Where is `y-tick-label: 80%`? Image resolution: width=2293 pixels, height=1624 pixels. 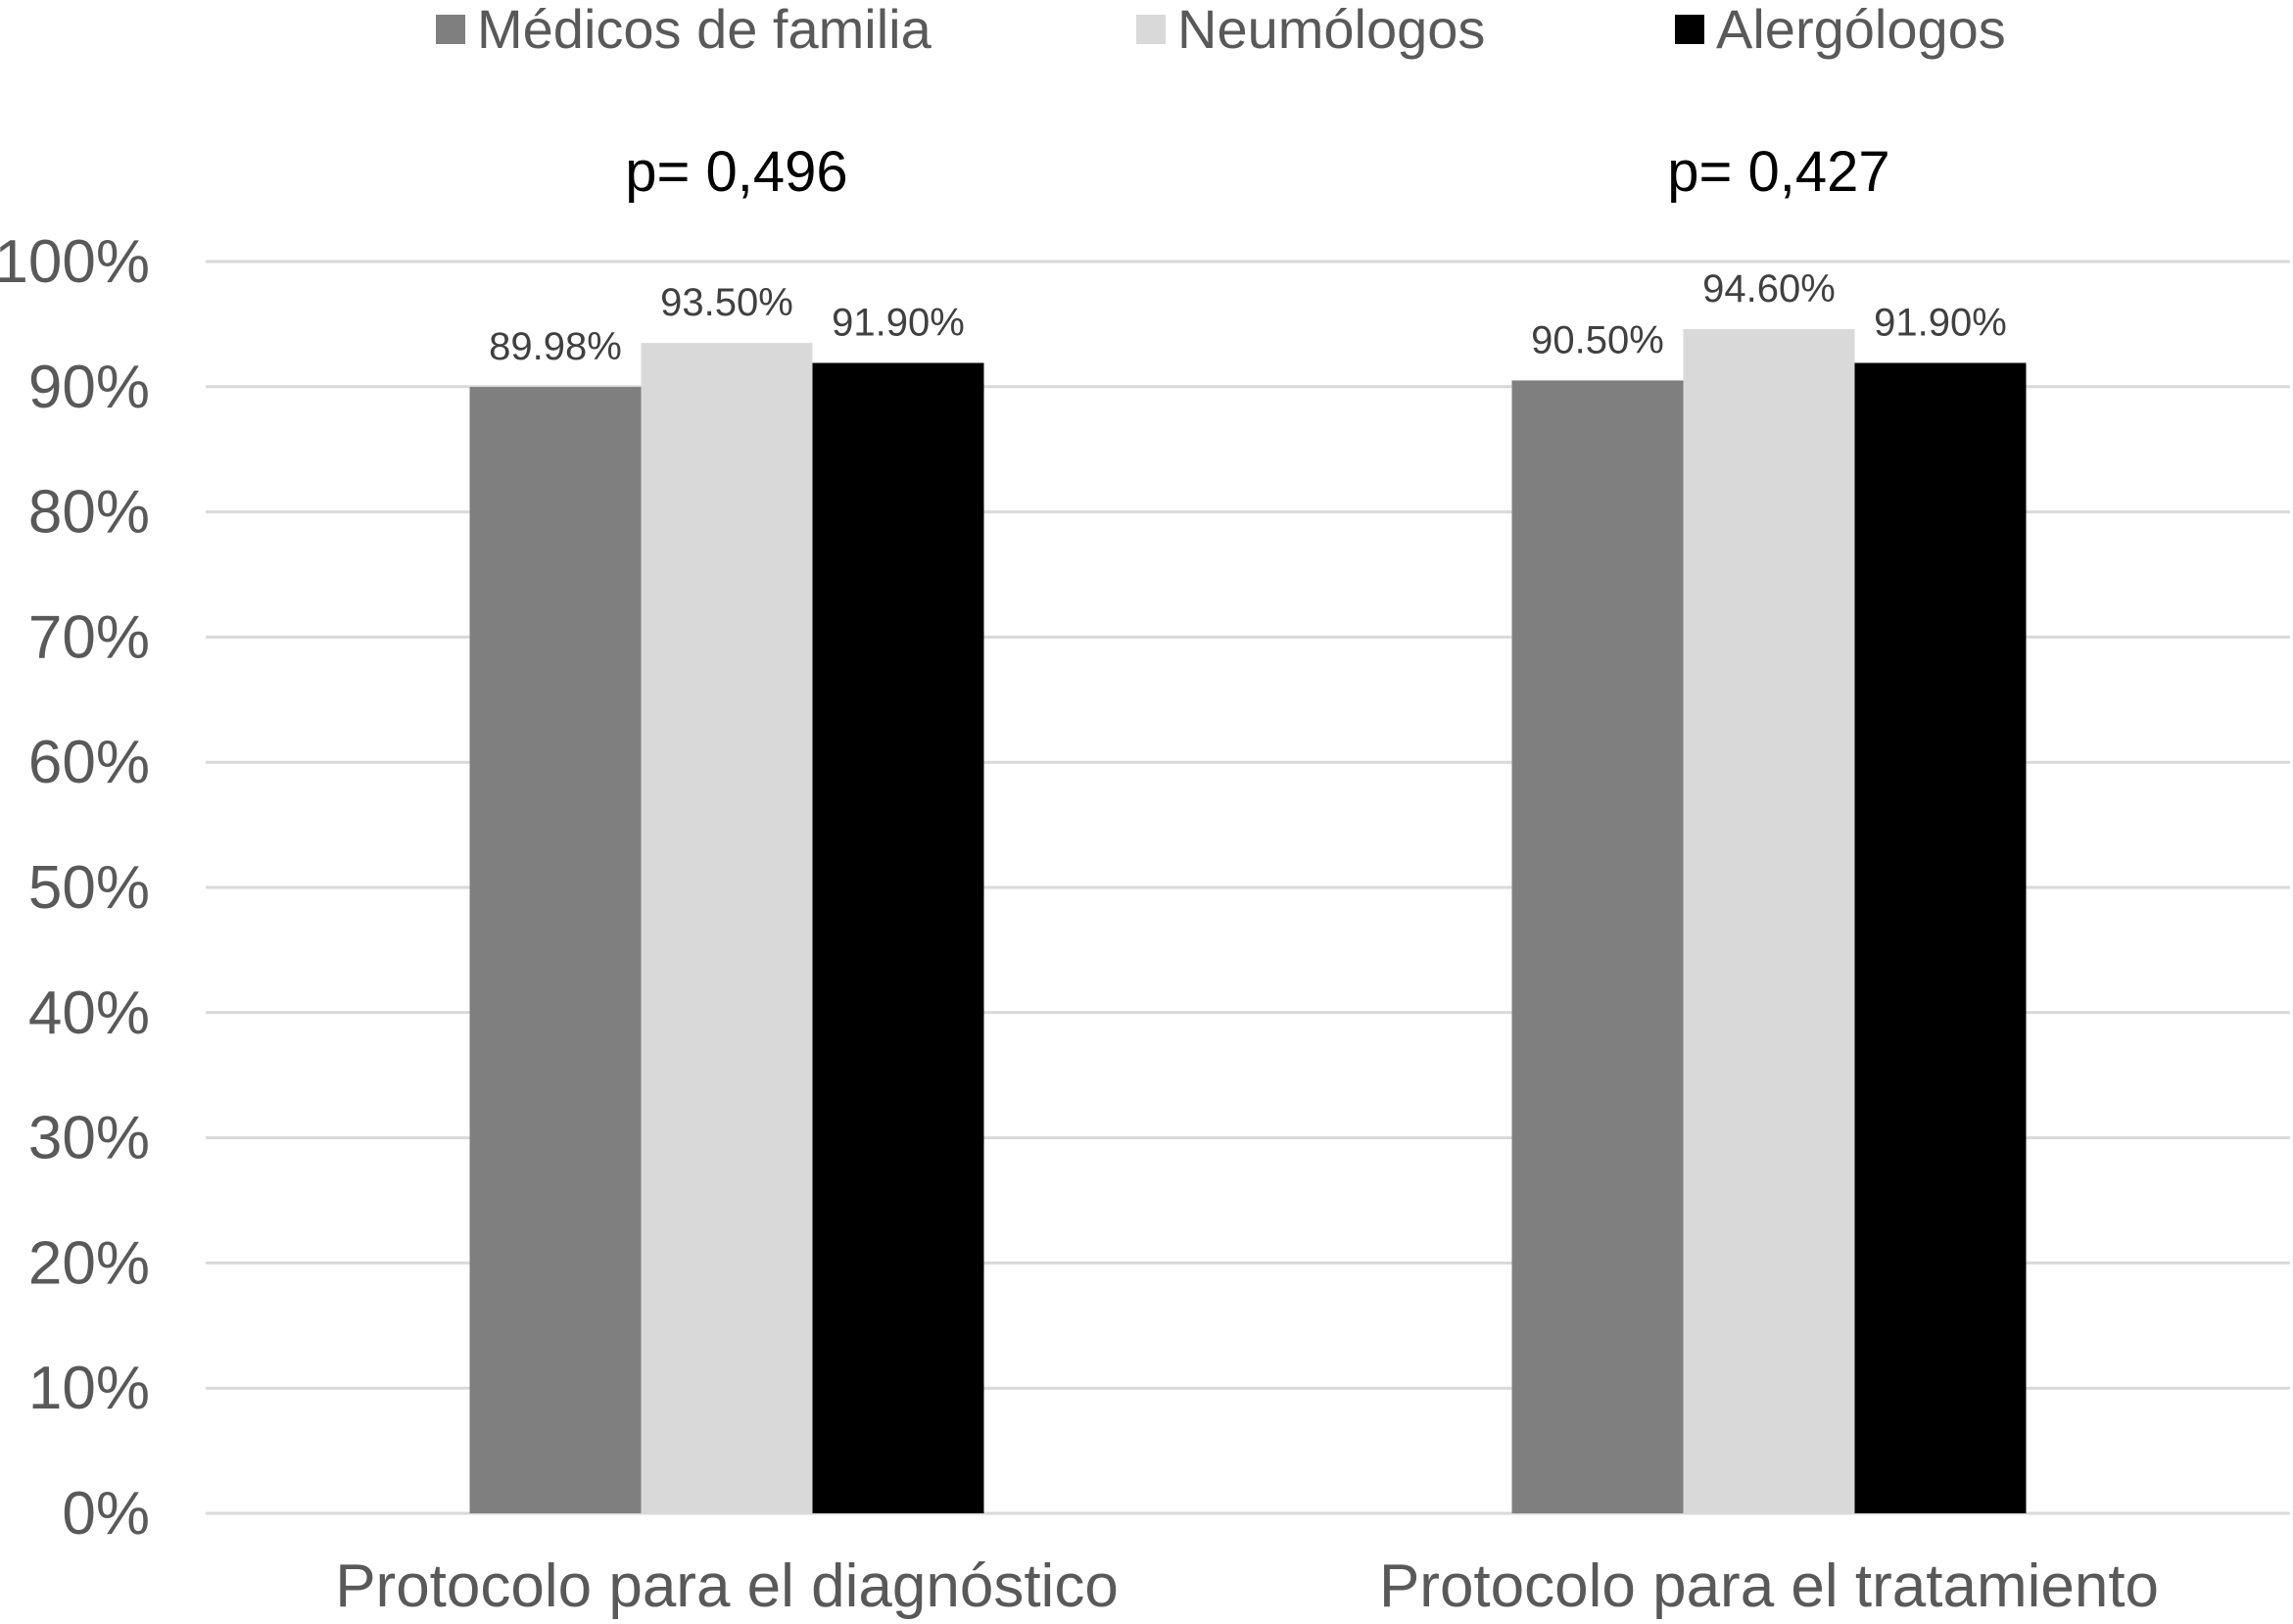 y-tick-label: 80% is located at coordinates (89, 513).